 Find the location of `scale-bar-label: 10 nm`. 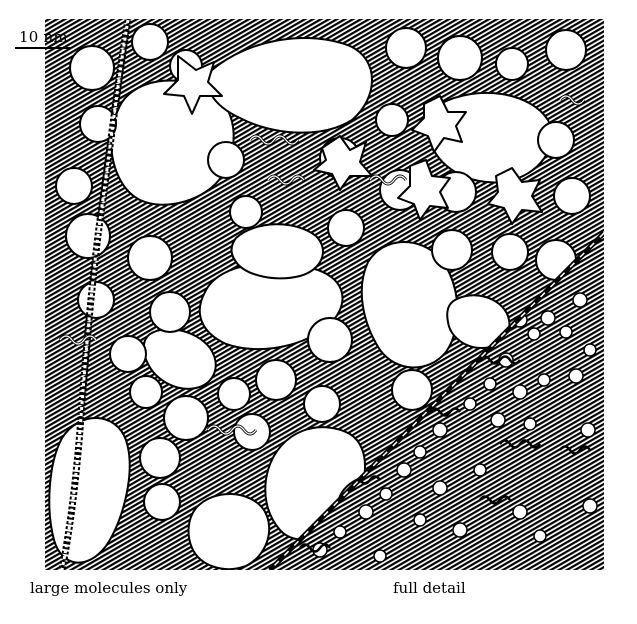

scale-bar-label: 10 nm is located at coordinates (43, 37).